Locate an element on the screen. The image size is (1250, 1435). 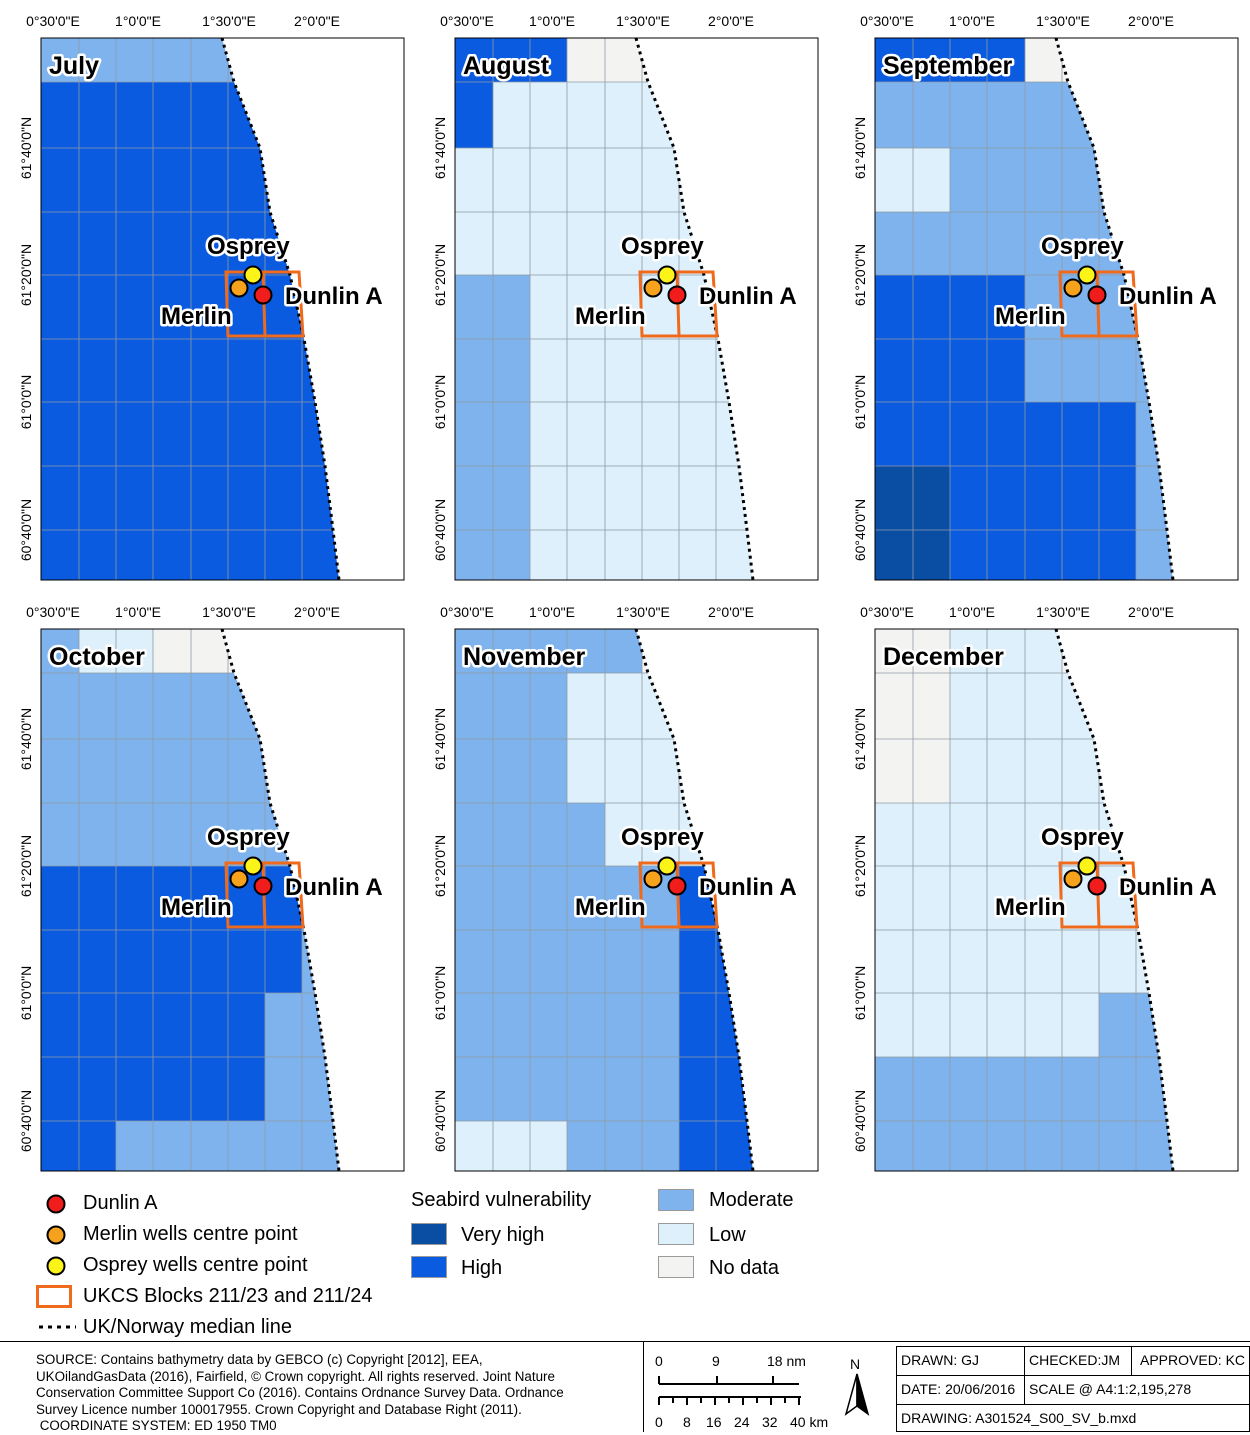
latitude-tick-label: 61°40'0"N is located at coordinates (440, 148).